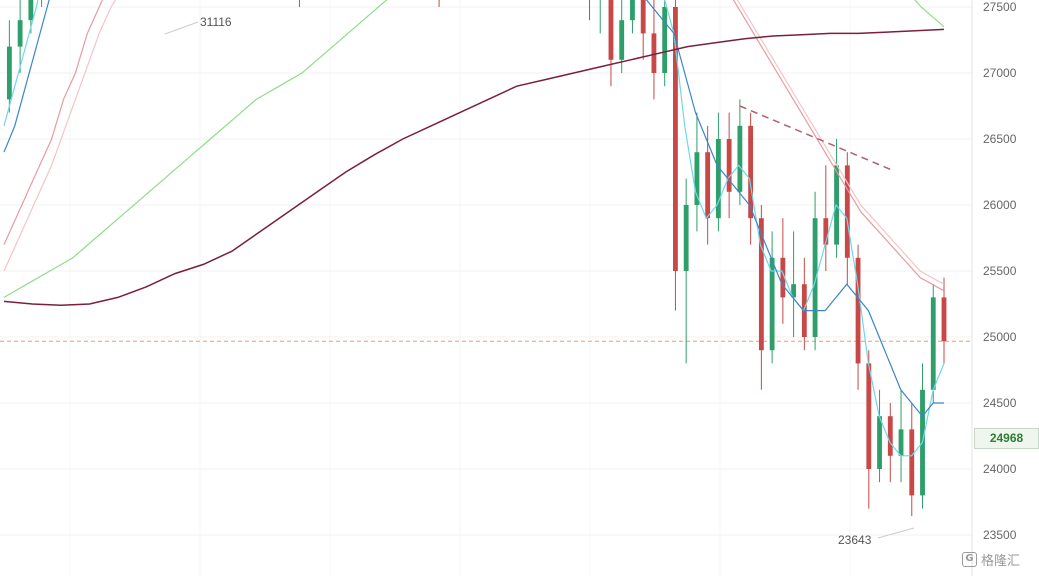  Describe the element at coordinates (216, 22) in the screenshot. I see `high-label: 31116` at that location.